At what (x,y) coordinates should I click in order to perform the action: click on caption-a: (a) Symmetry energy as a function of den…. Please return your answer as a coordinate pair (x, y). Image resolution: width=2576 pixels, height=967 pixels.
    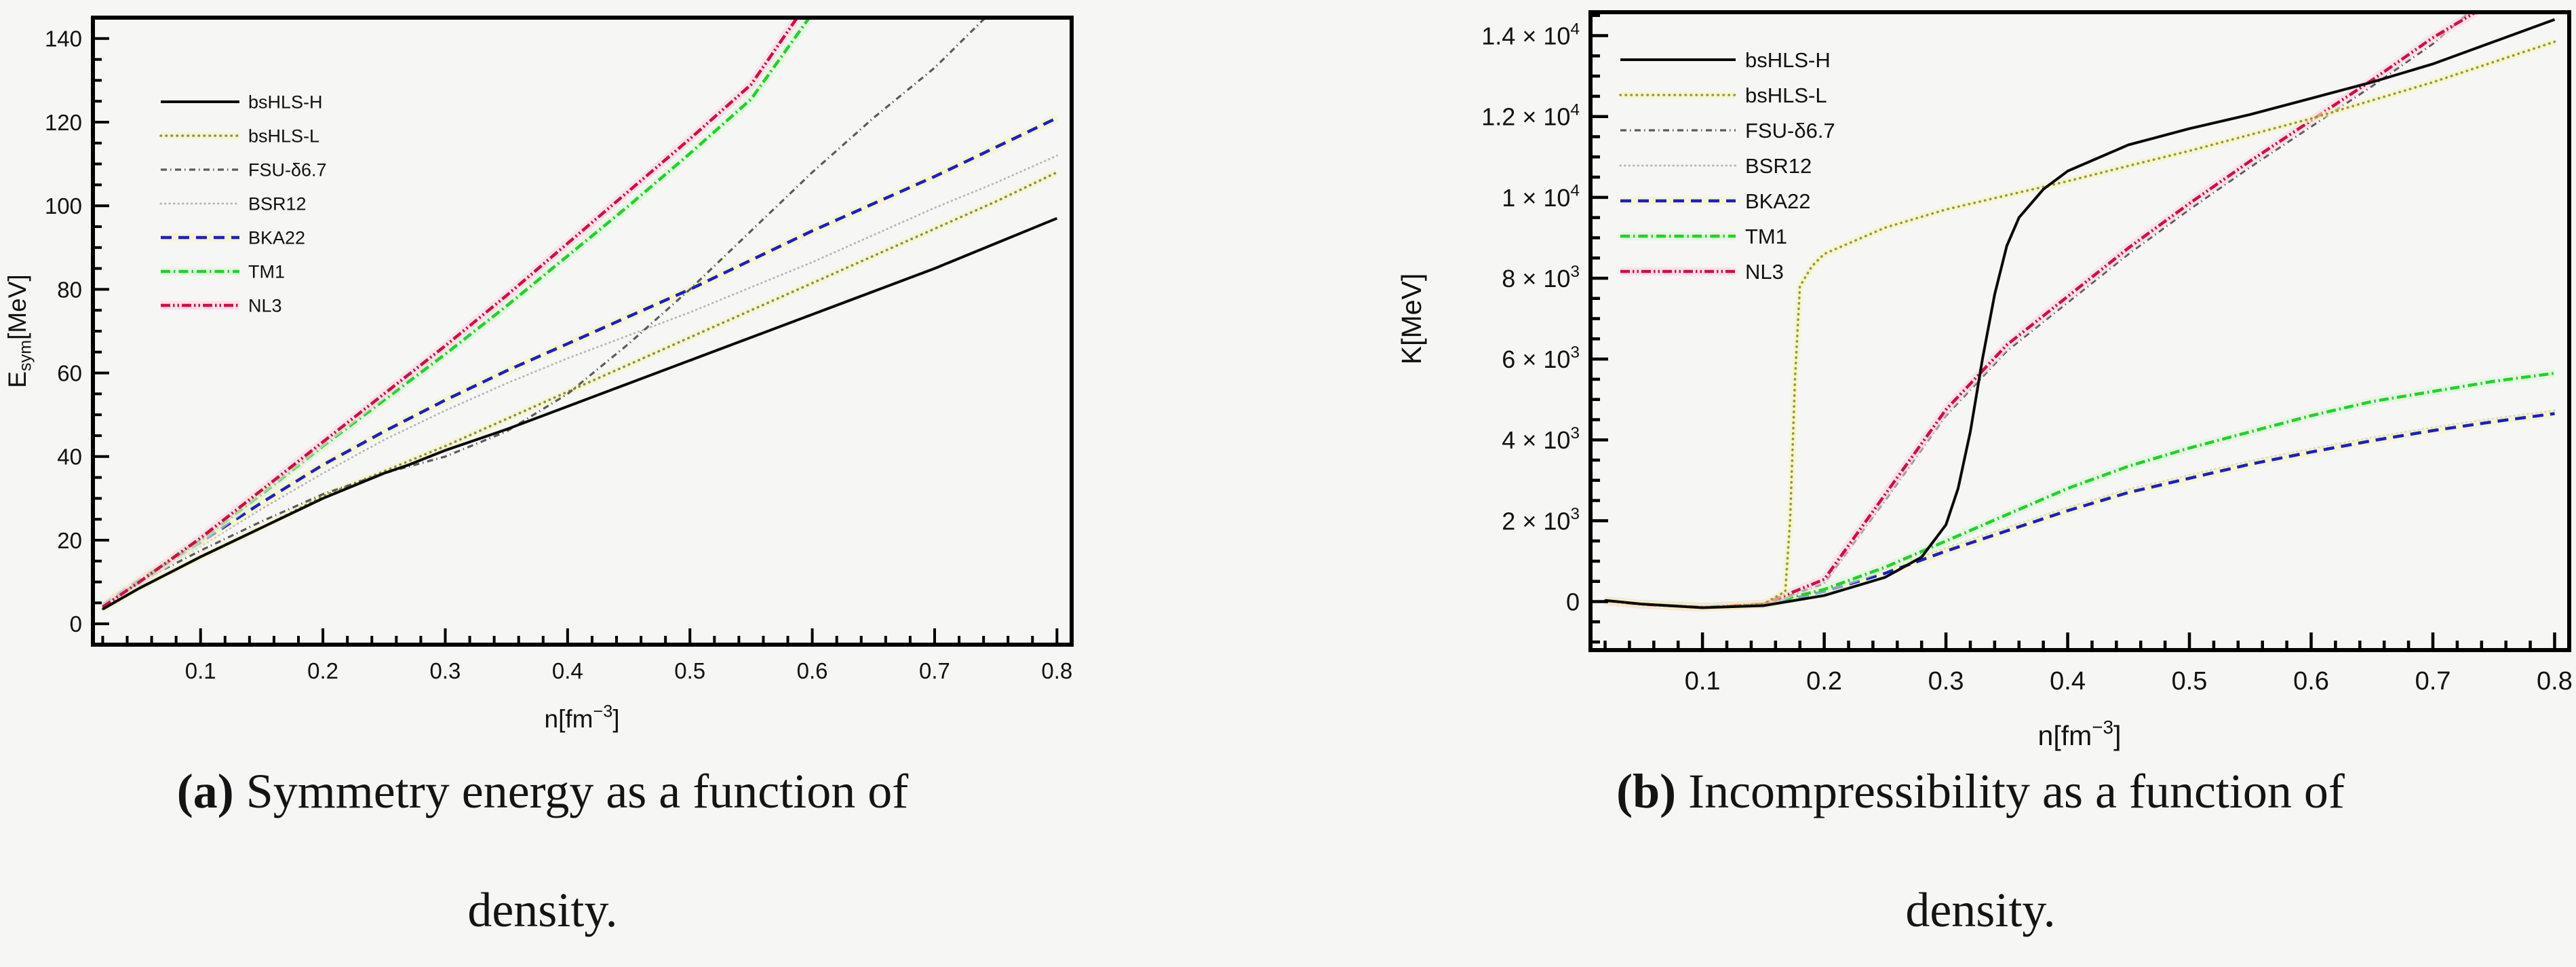
    Looking at the image, I should click on (542, 850).